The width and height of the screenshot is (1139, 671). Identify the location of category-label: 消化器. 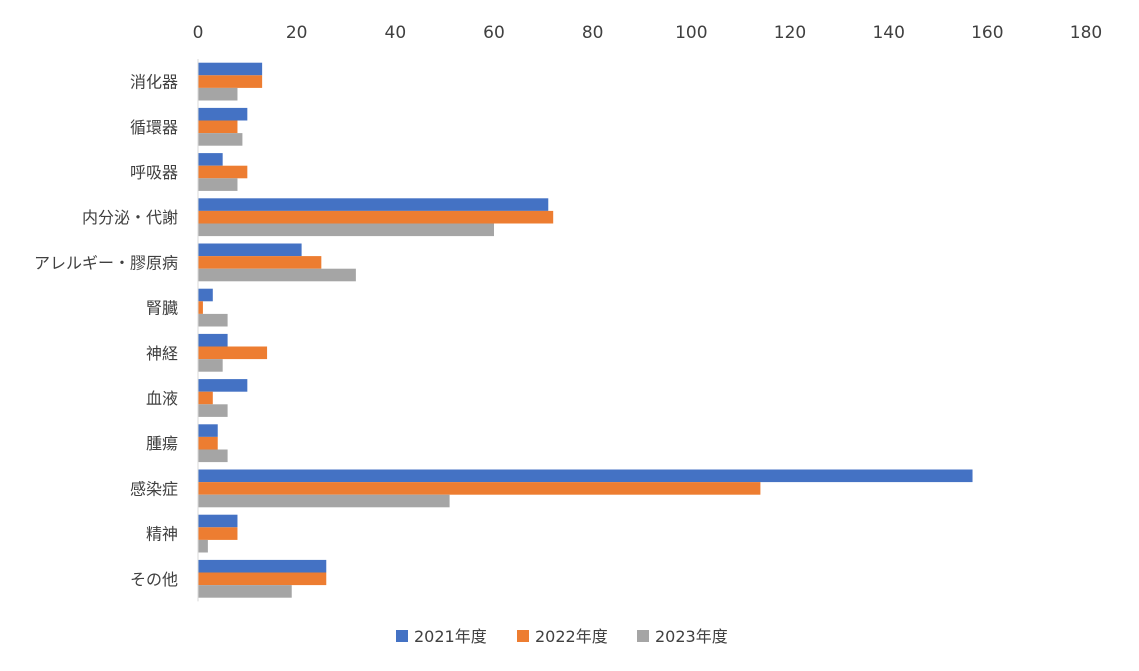
(154, 82).